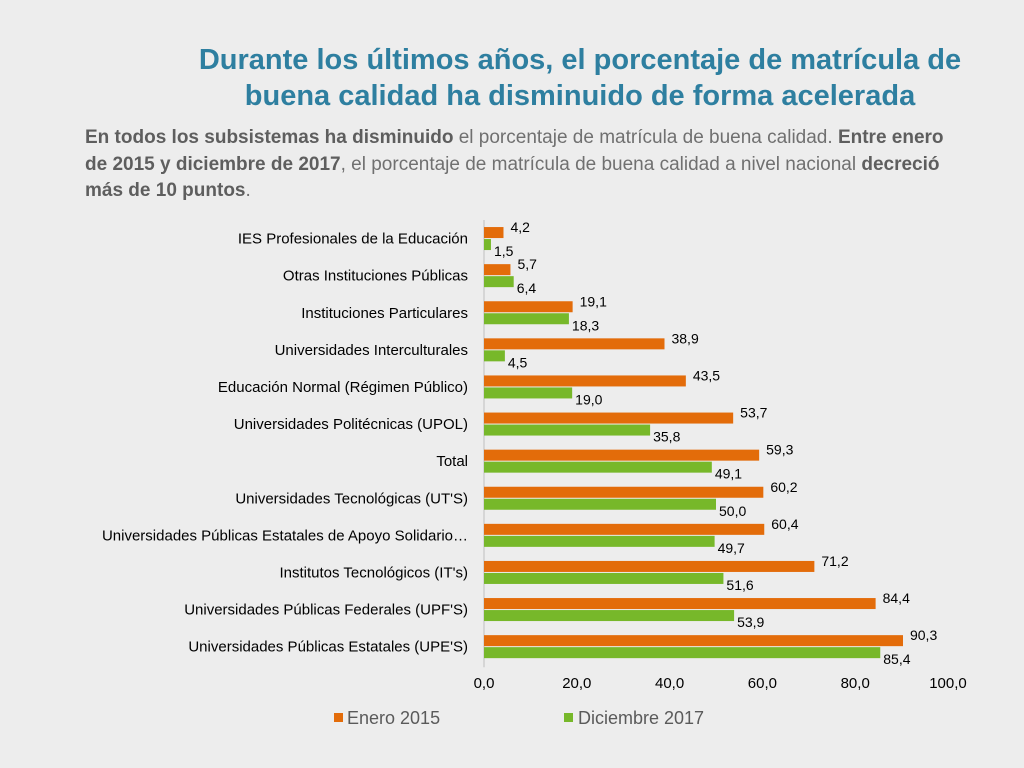 This screenshot has width=1024, height=768. I want to click on category-label: IES Profesionales de la Educación, so click(353, 239).